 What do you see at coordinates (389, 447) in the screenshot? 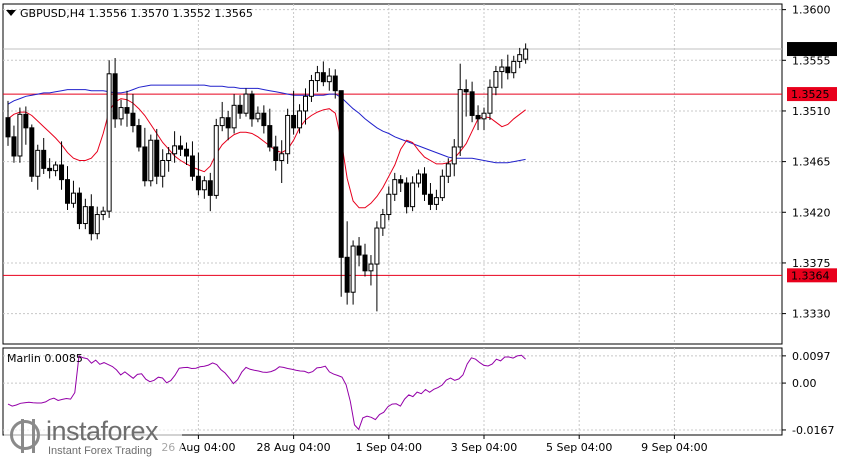
I see `x-tick-label: 1 Sep 04:00` at bounding box center [389, 447].